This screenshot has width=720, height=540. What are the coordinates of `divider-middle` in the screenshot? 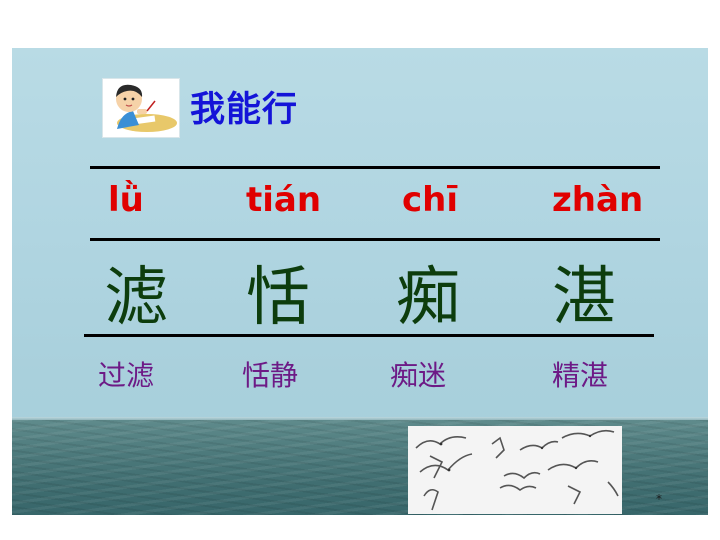 It's located at (375, 239).